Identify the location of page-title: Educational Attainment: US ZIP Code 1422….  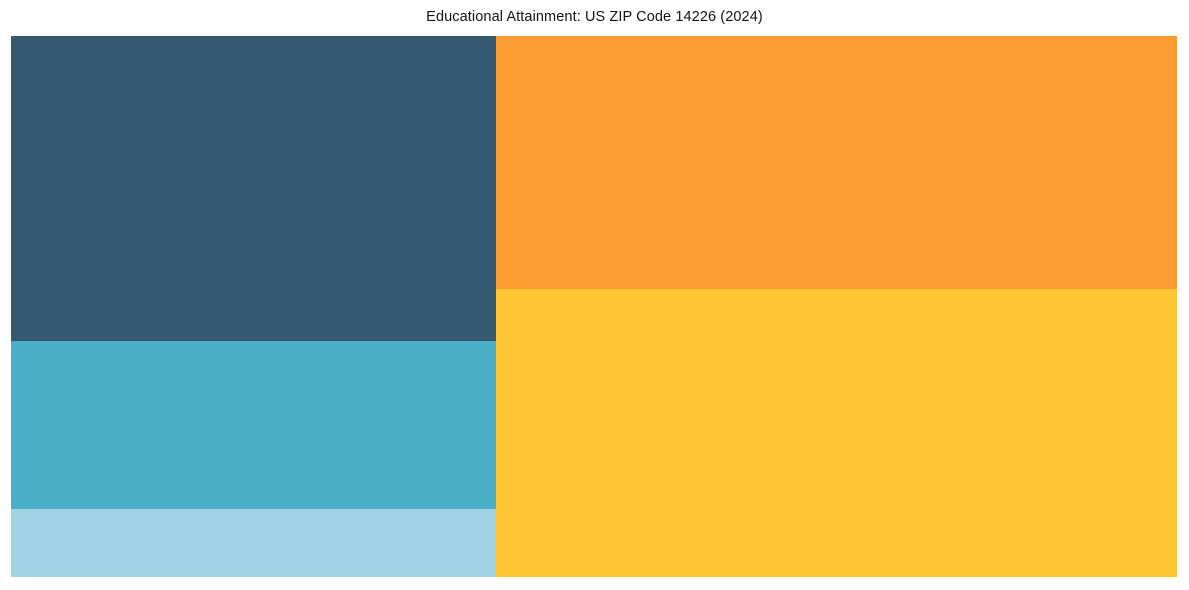
(594, 17).